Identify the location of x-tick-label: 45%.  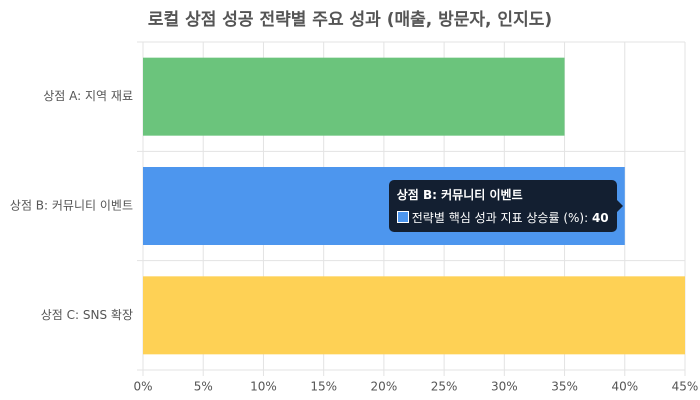
(685, 387).